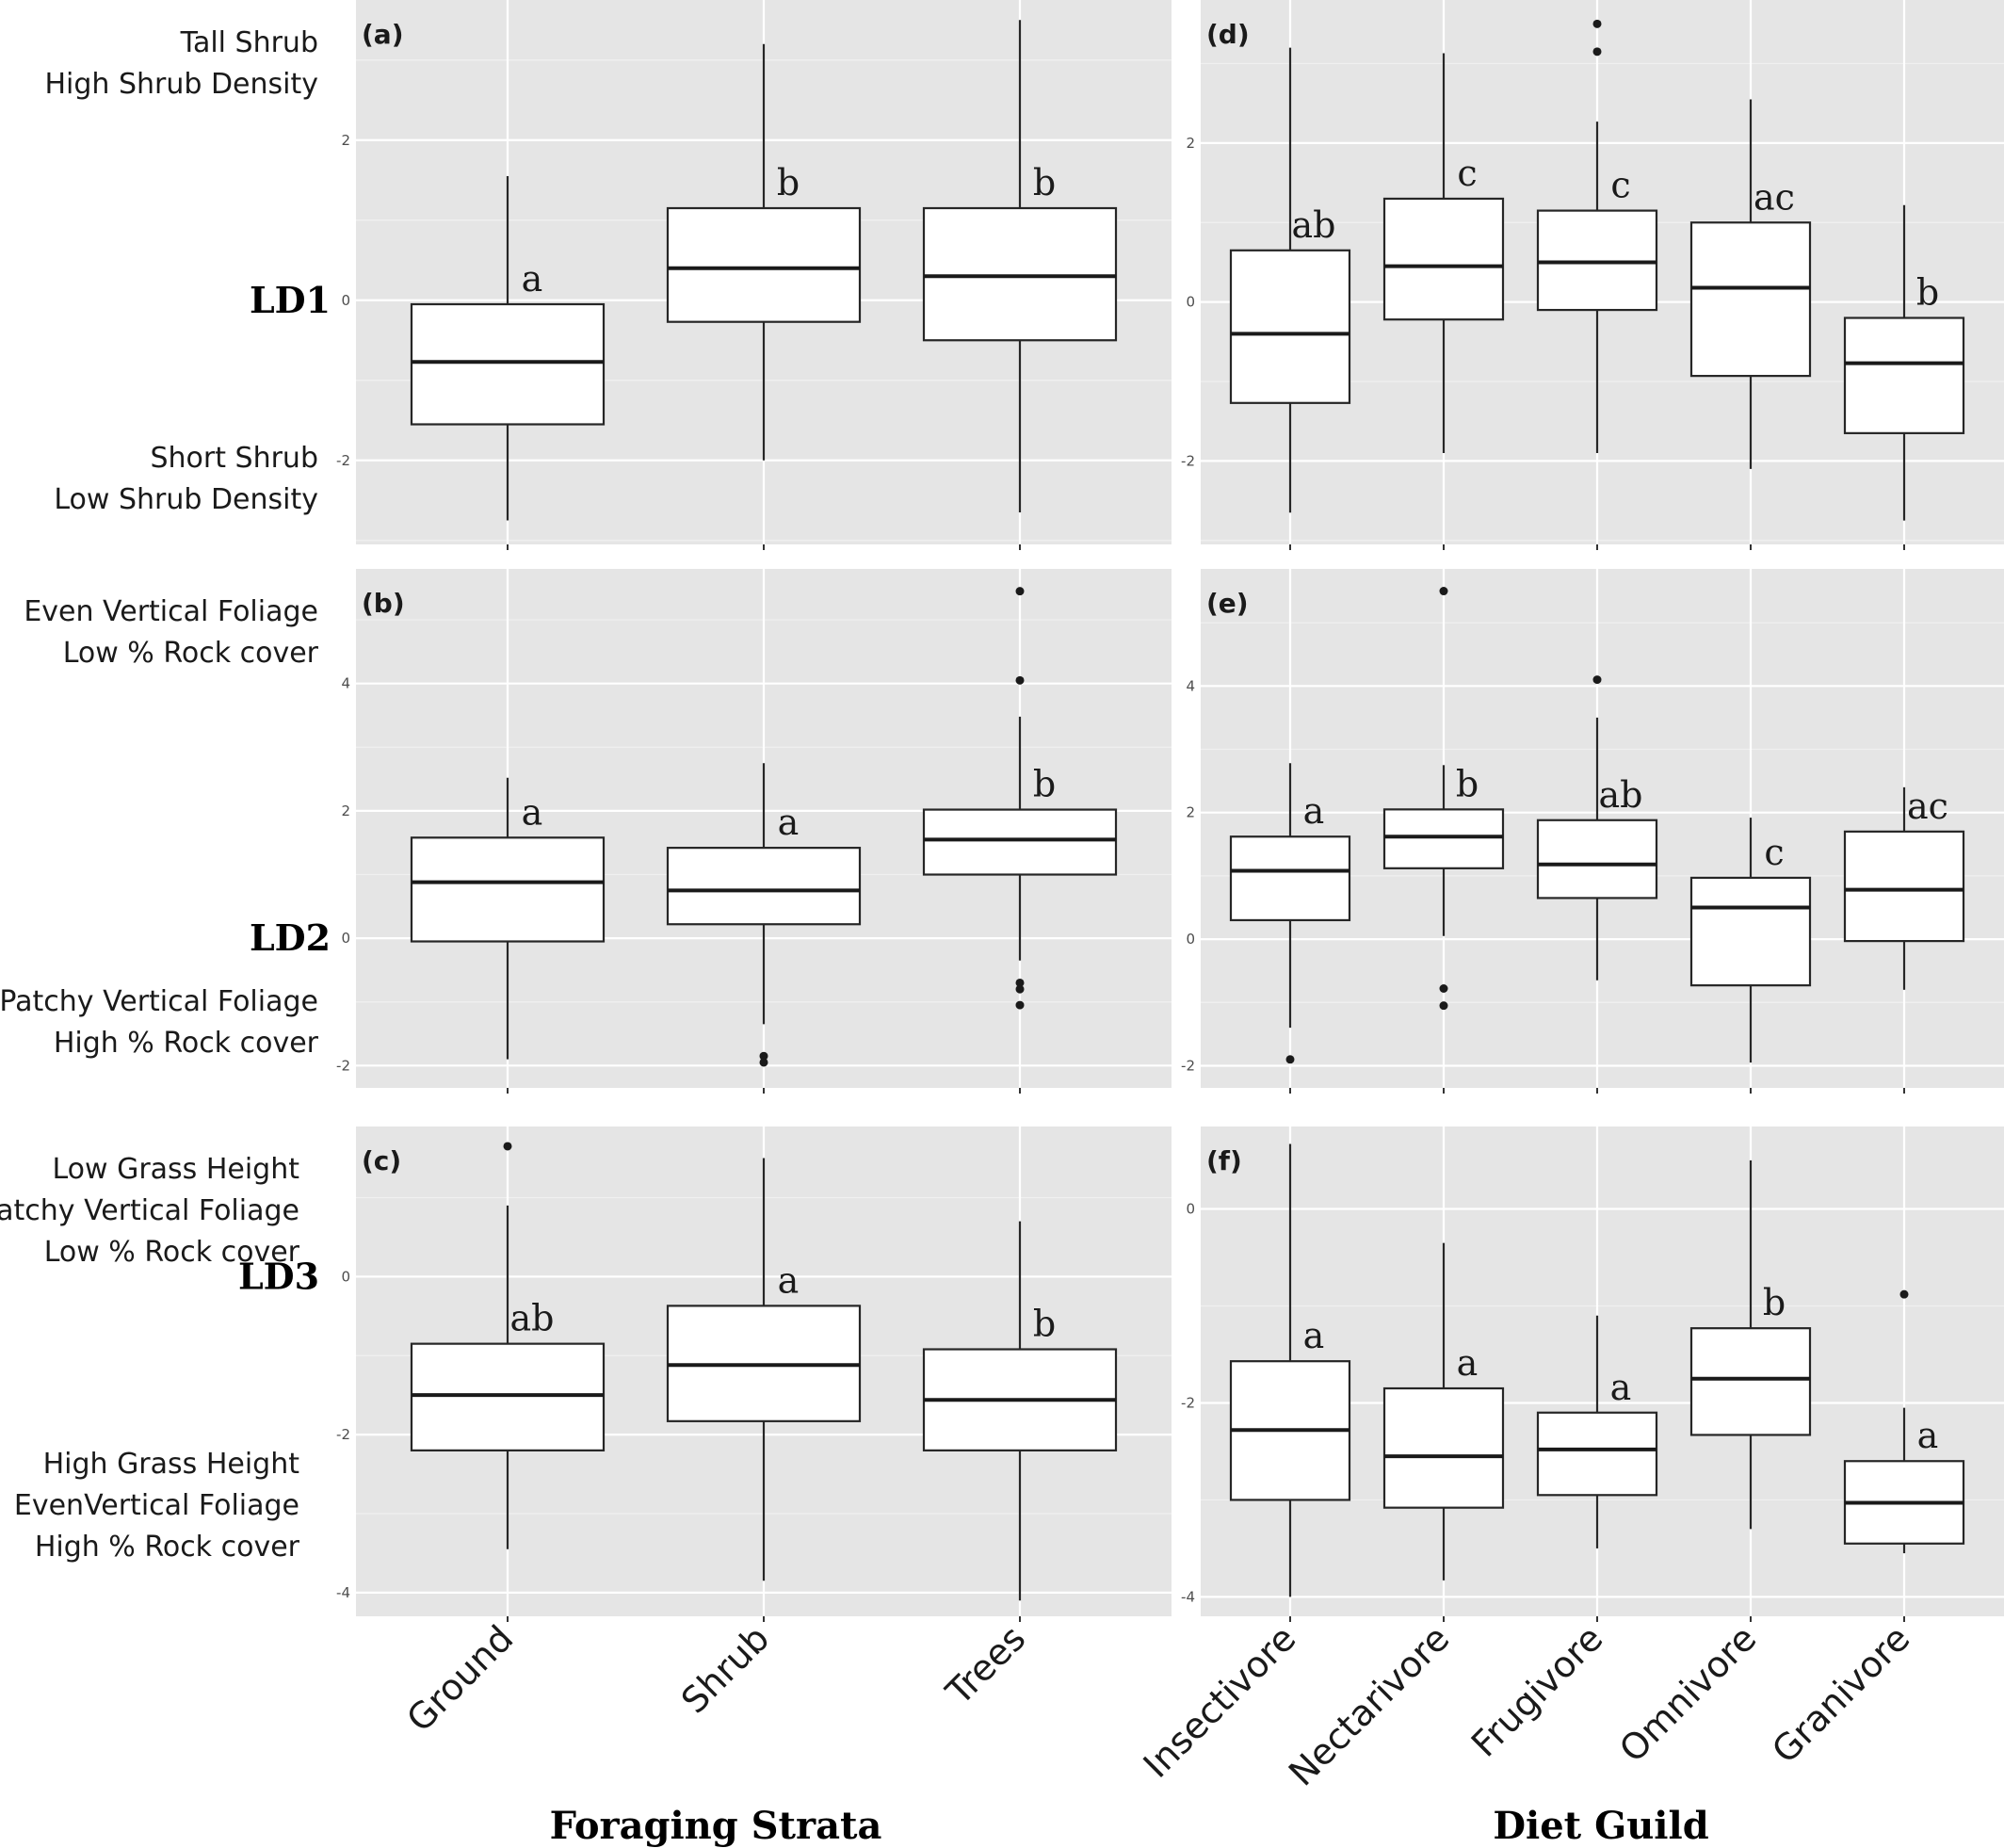 This screenshot has width=2004, height=1848. I want to click on panel-f-box-nectarivore: a, so click(1444, 1412).